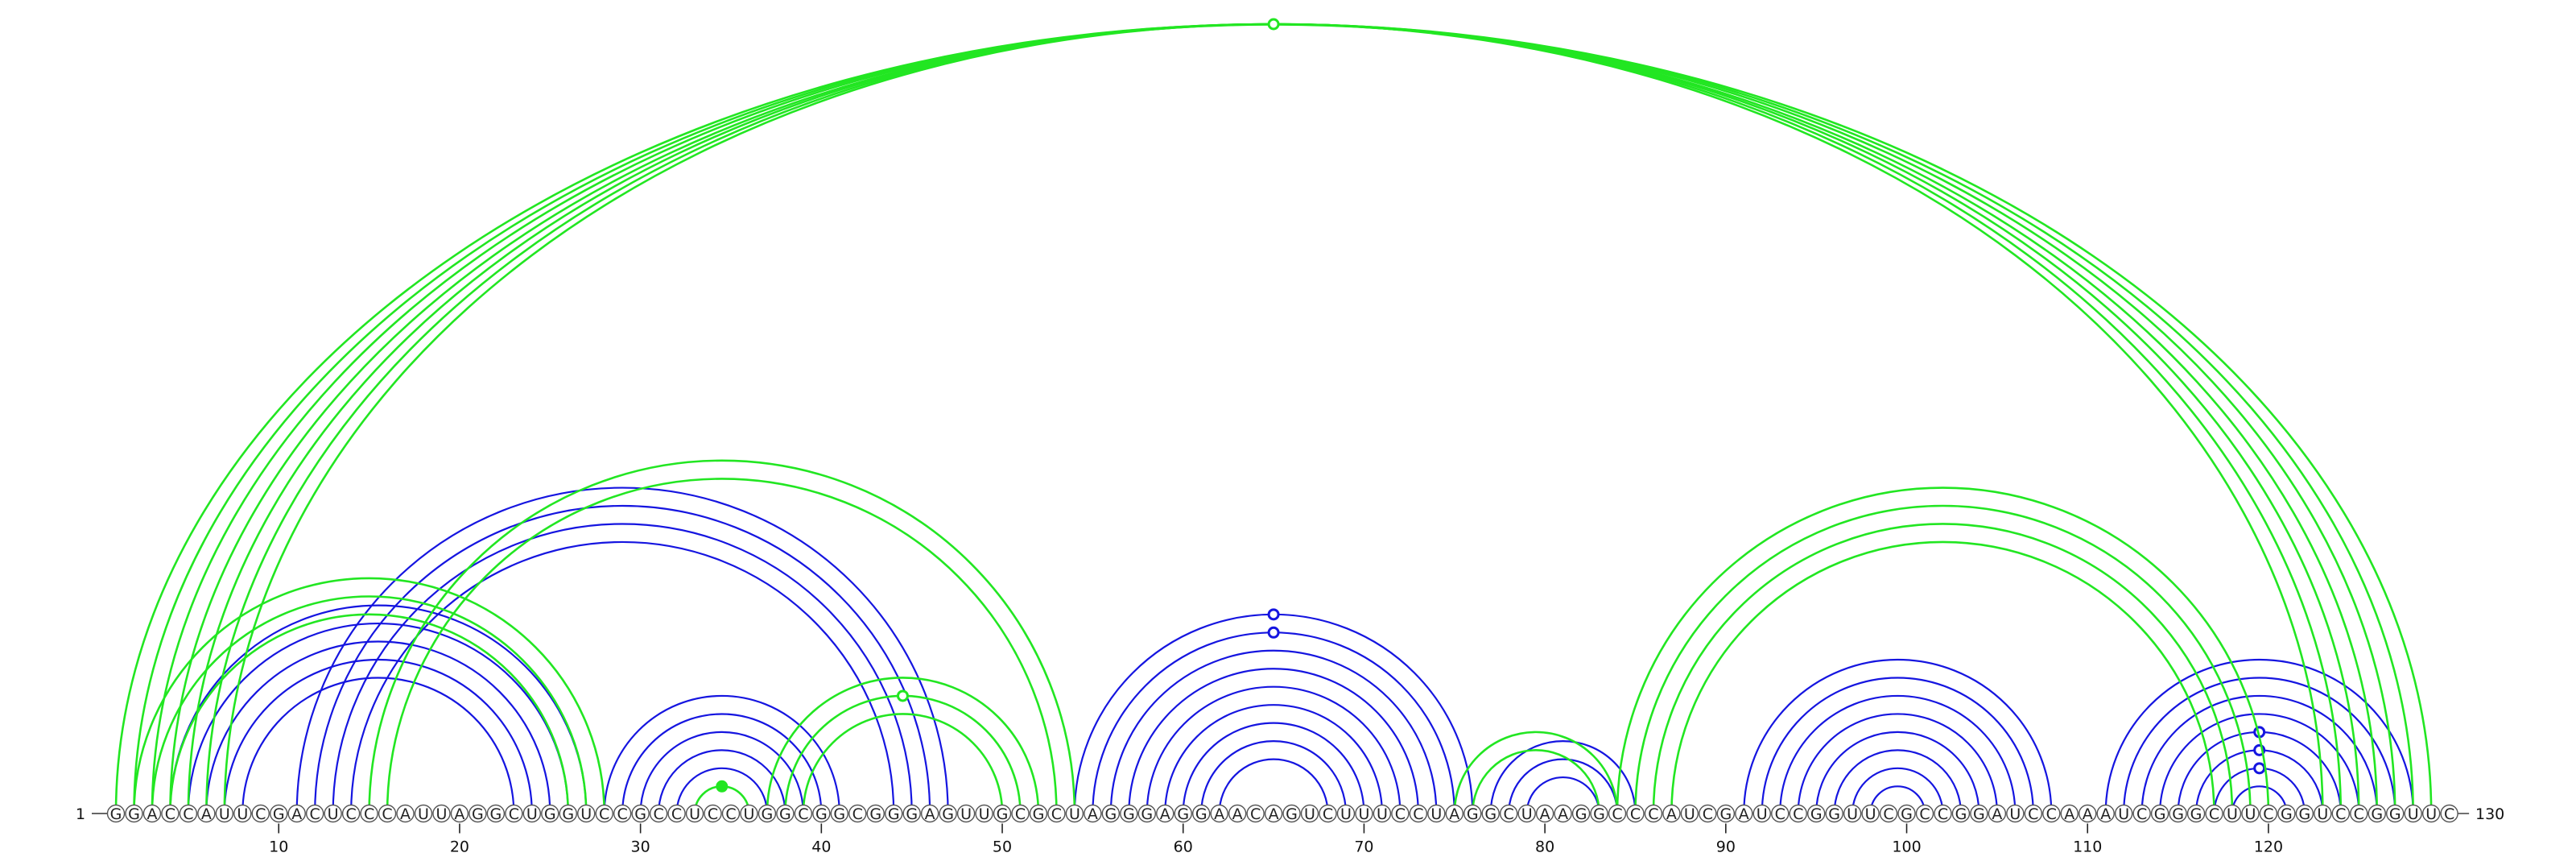 The image size is (2576, 857). Describe the element at coordinates (2259, 768) in the screenshot. I see `arc-marker` at that location.